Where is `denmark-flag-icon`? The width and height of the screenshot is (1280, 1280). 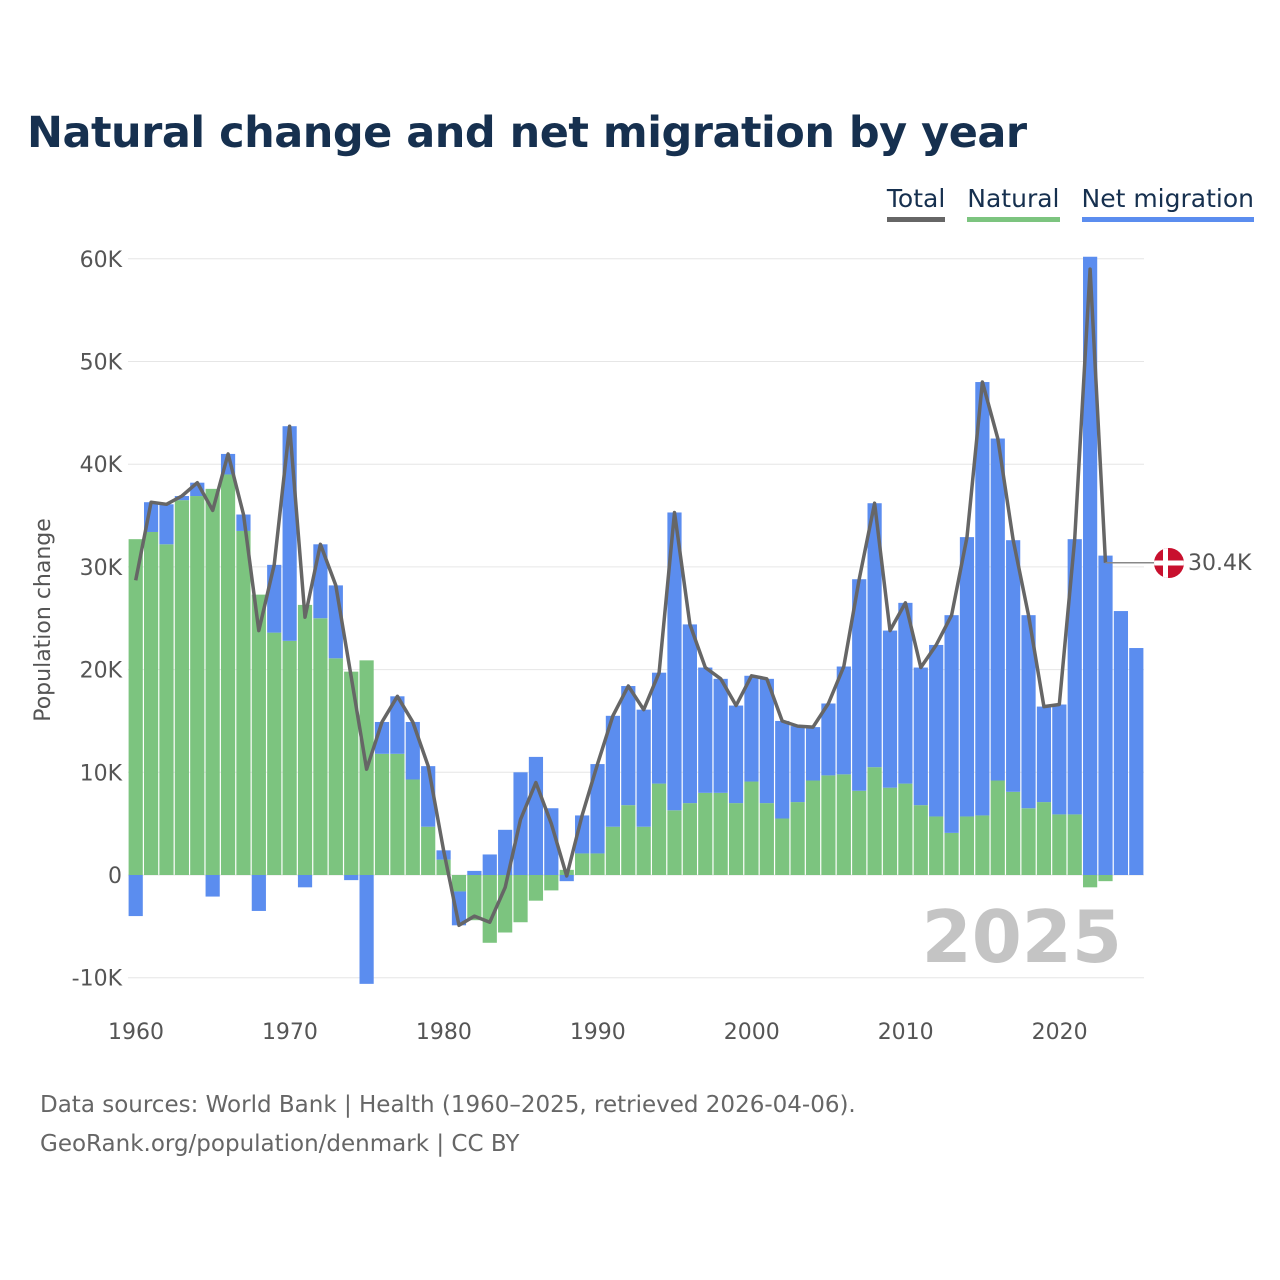
denmark-flag-icon is located at coordinates (1169, 563).